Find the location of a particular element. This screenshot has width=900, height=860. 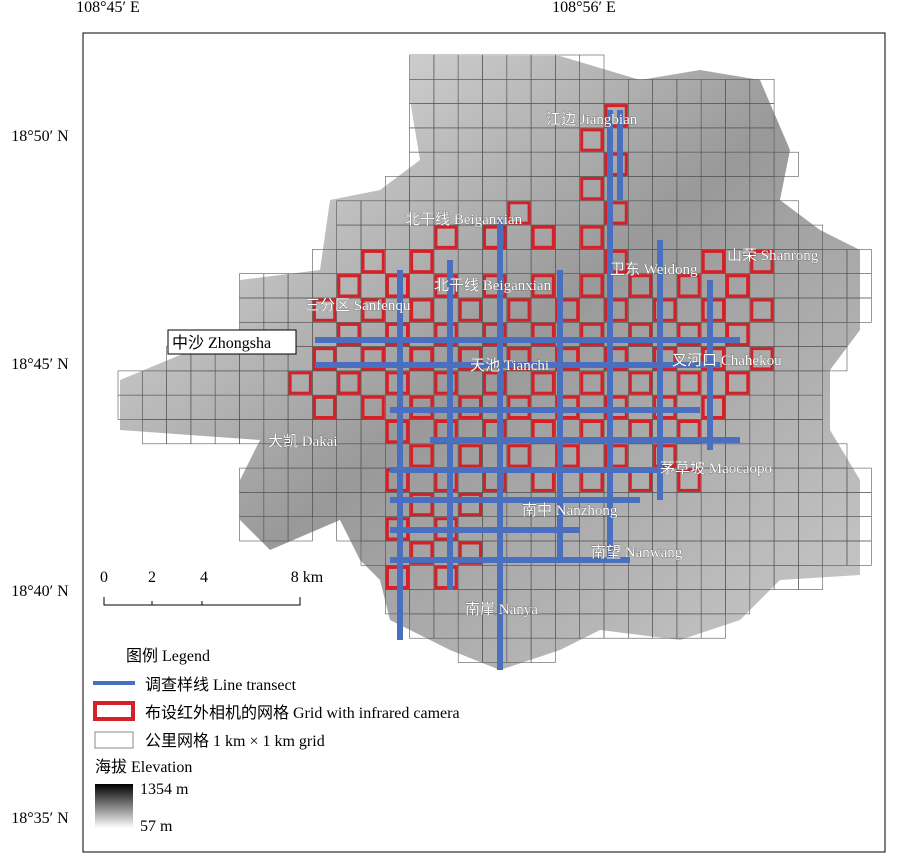

lat-label: 18°50′ N is located at coordinates (40, 136).